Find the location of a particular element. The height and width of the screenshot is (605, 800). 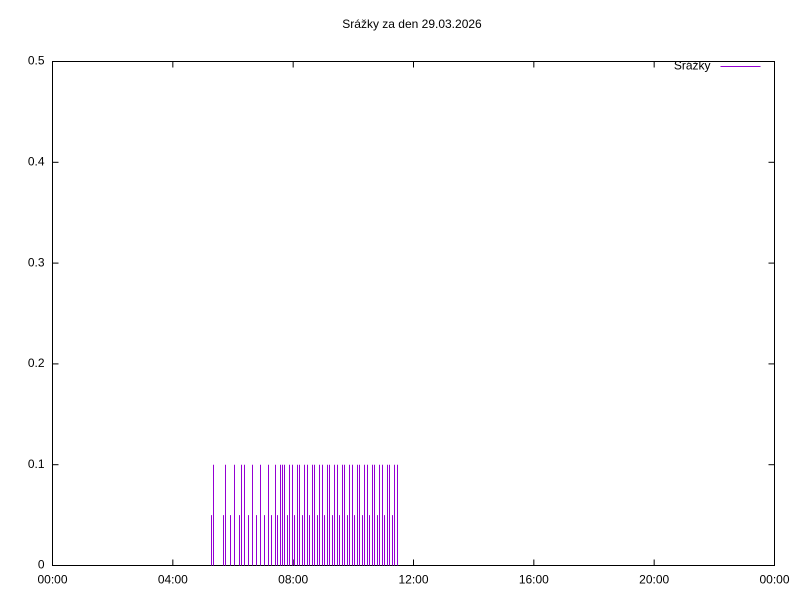

y-tick-label: 0.3 is located at coordinates (36, 262).